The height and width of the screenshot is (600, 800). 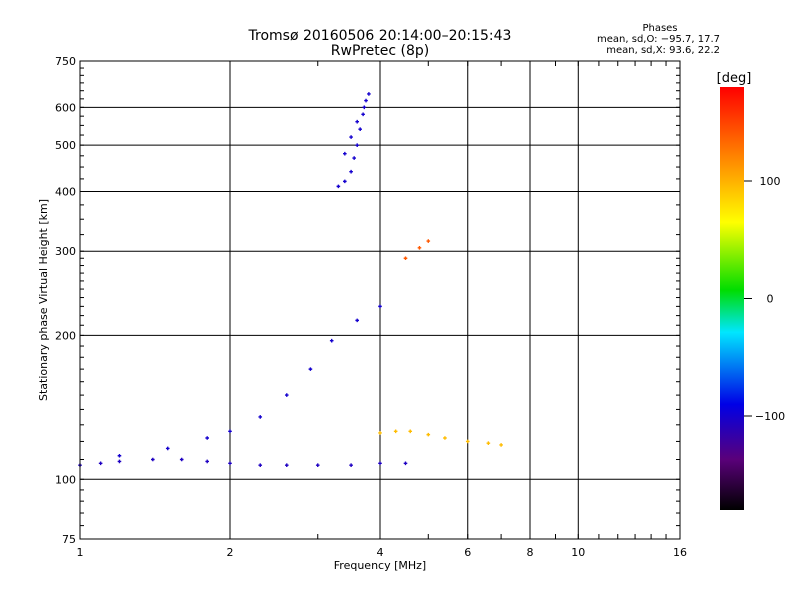 I want to click on y-tick-label: 200, so click(x=65, y=335).